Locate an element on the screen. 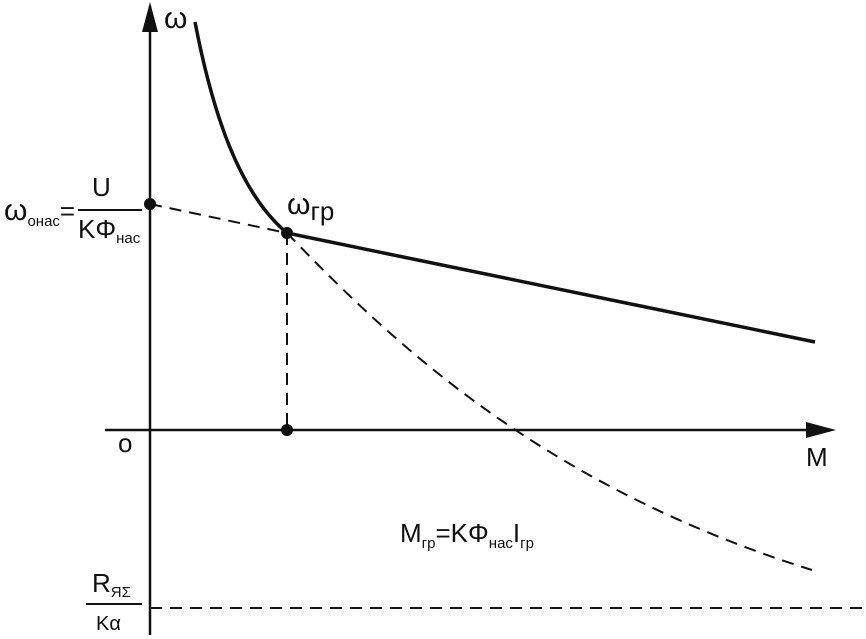 This screenshot has height=639, width=866. subscript: онас is located at coordinates (43, 221).